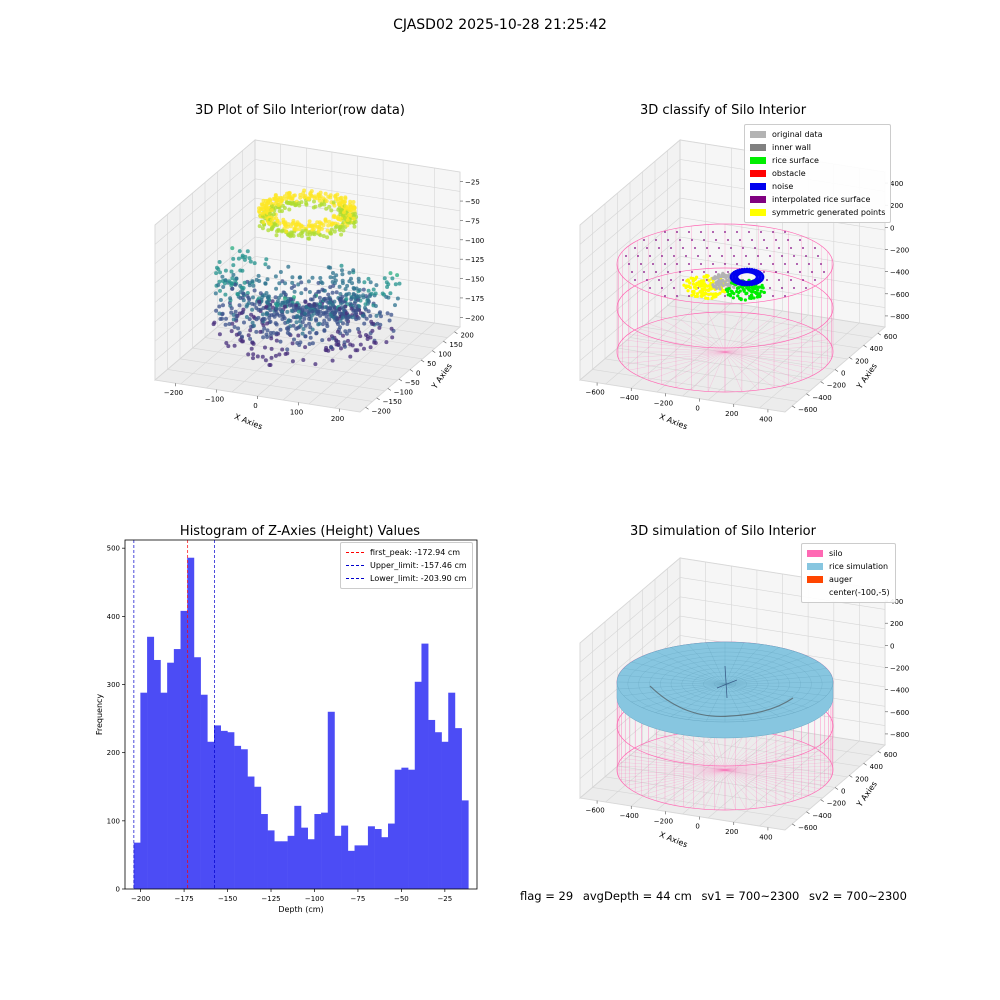 This screenshot has width=1000, height=1000. Describe the element at coordinates (817, 160) in the screenshot. I see `legend-entry: rice surface` at that location.